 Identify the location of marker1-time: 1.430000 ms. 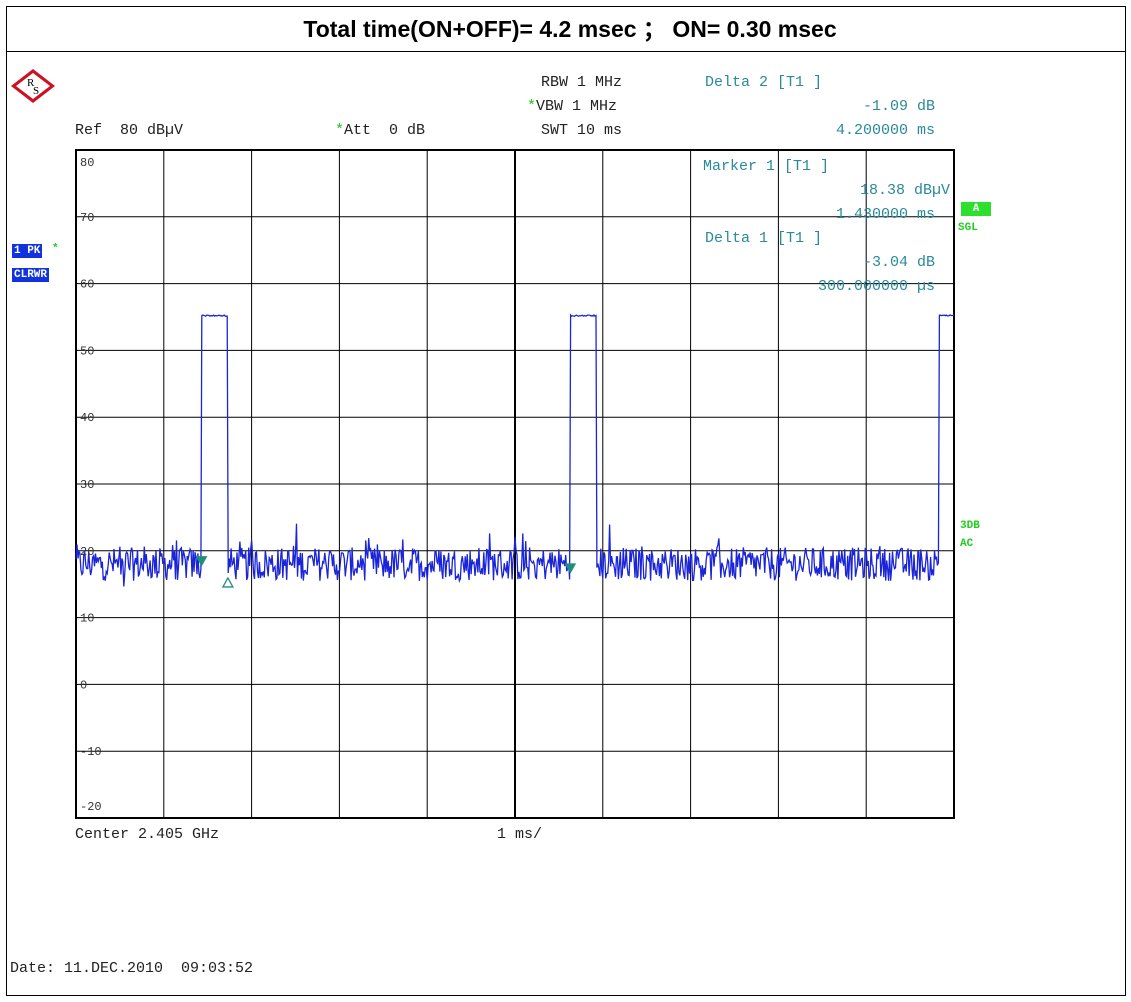
(885, 214).